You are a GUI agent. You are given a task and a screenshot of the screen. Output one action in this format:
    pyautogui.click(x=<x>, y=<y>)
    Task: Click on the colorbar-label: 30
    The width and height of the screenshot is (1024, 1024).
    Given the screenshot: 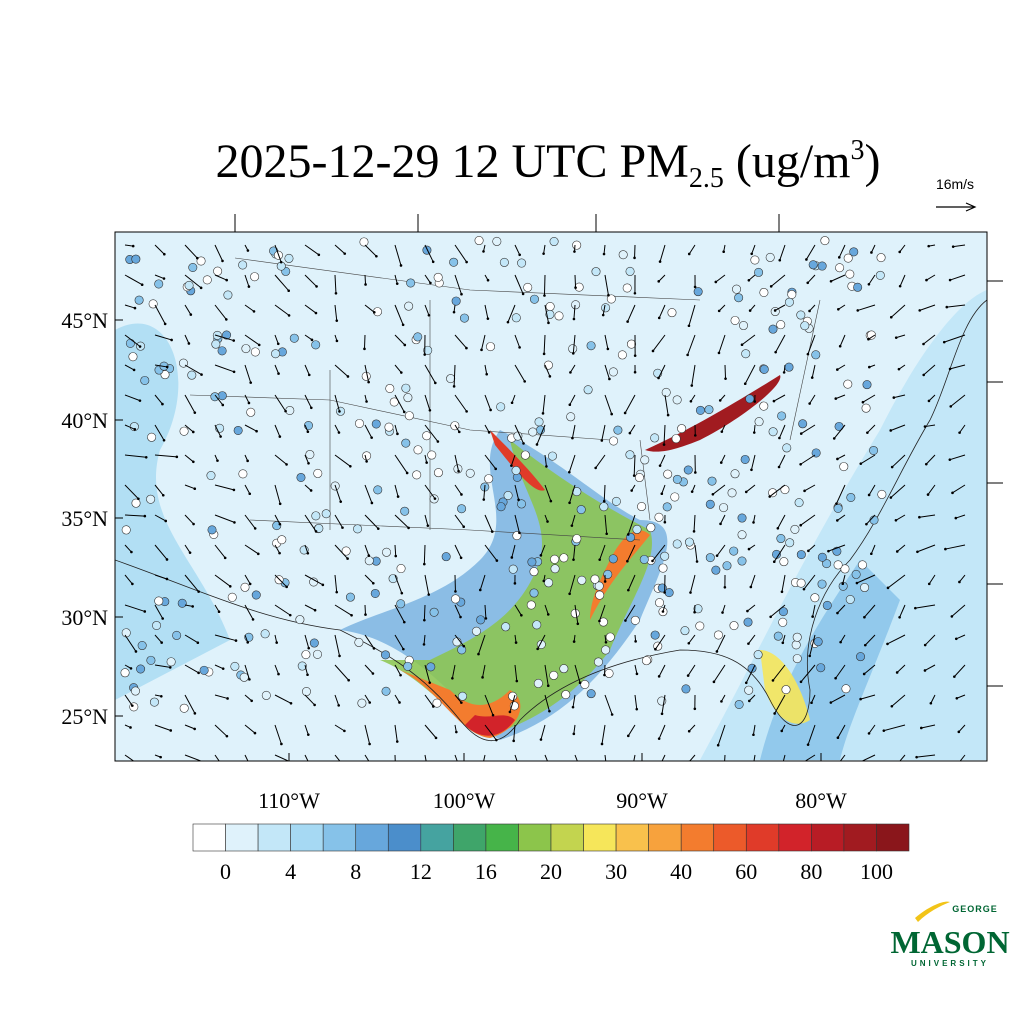 What is the action you would take?
    pyautogui.click(x=616, y=871)
    